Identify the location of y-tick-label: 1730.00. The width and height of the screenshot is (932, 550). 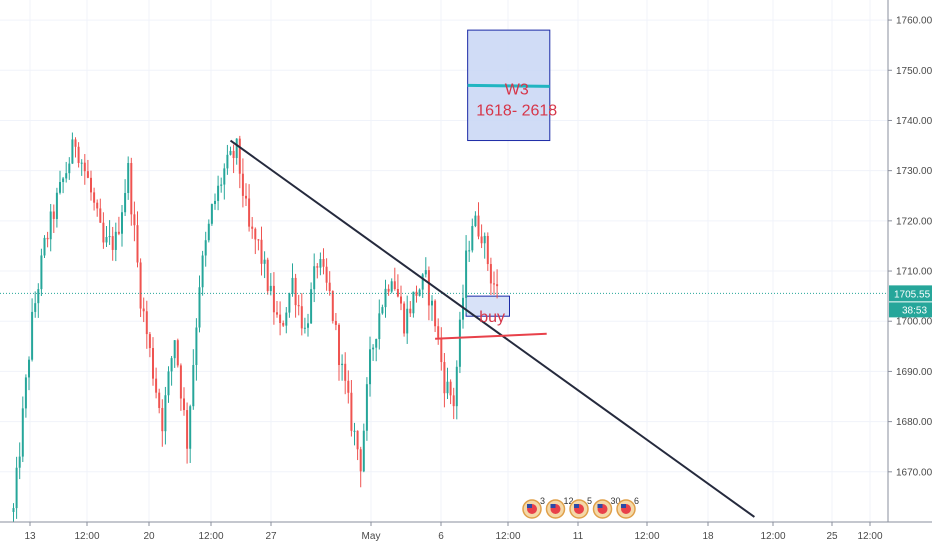
(914, 171).